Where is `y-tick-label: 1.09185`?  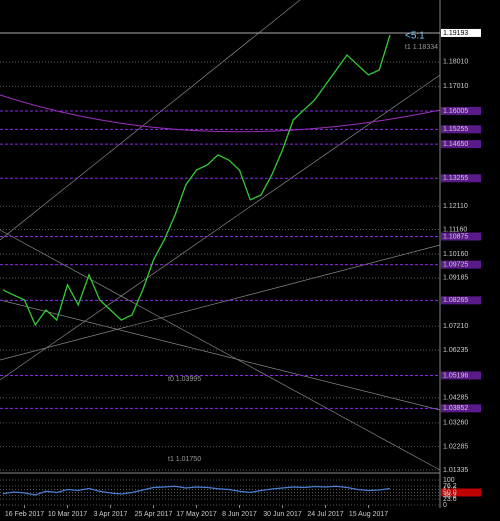
y-tick-label: 1.09185 is located at coordinates (455, 278).